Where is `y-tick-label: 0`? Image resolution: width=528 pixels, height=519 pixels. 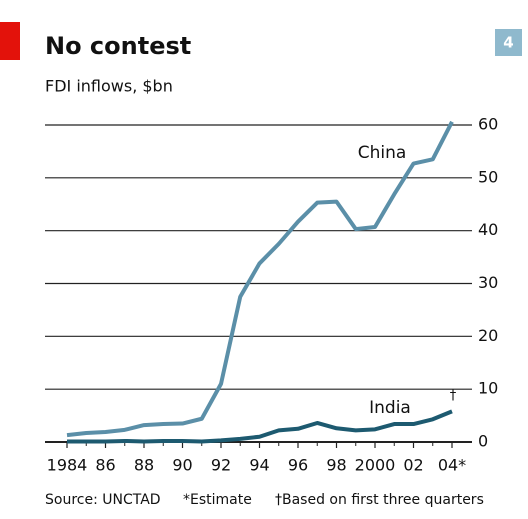 y-tick-label: 0 is located at coordinates (483, 441).